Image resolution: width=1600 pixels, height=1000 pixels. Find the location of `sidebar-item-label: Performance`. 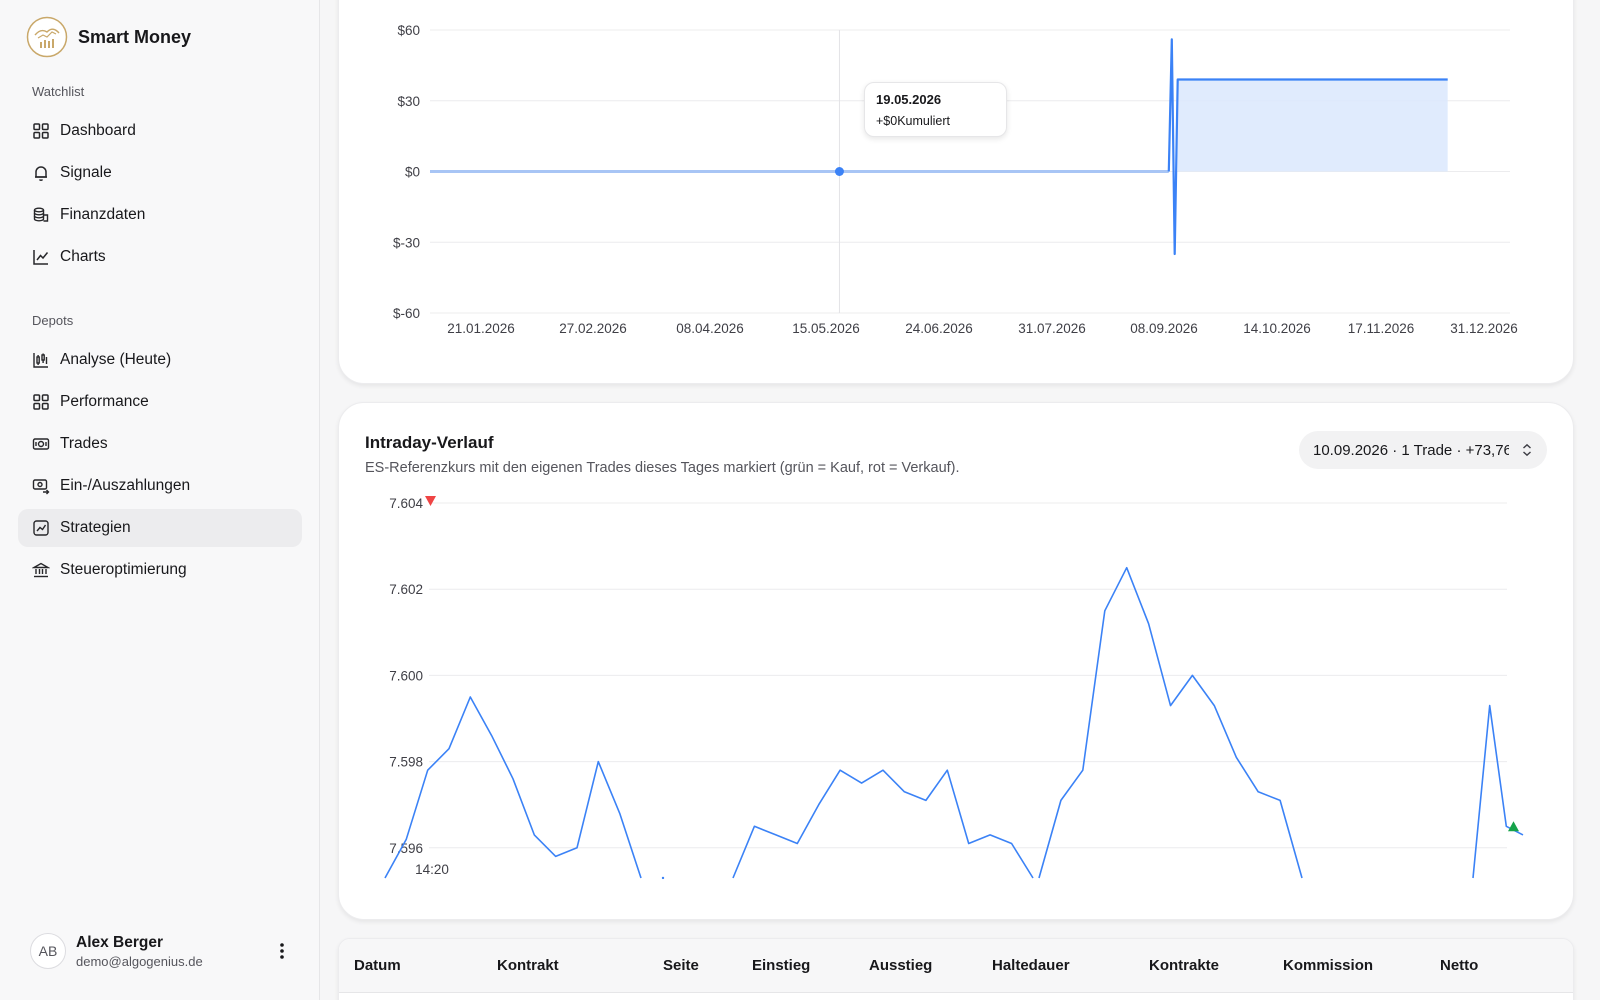

sidebar-item-label: Performance is located at coordinates (104, 401).